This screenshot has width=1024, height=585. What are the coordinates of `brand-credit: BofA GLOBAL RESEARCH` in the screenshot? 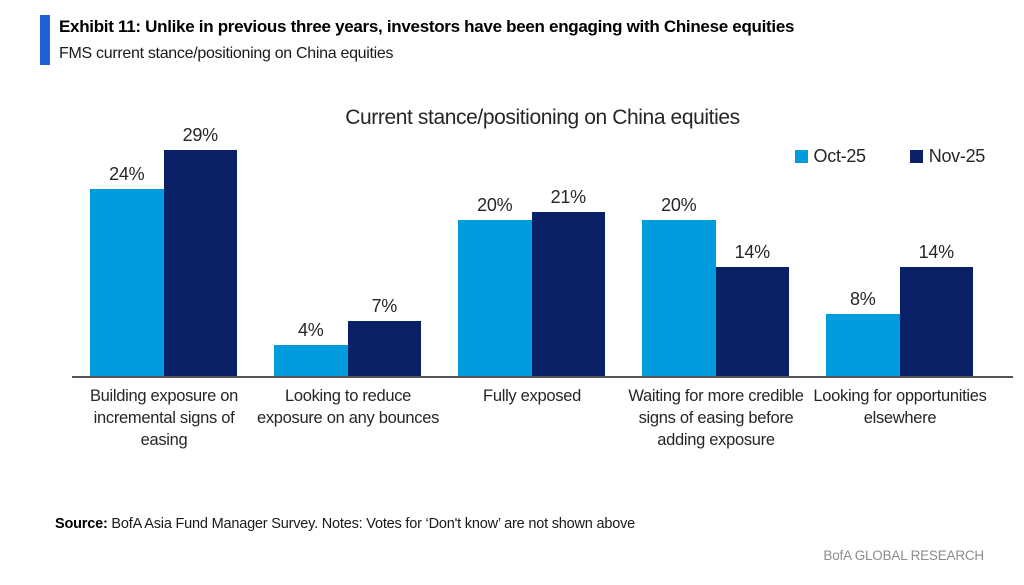 It's located at (903, 555).